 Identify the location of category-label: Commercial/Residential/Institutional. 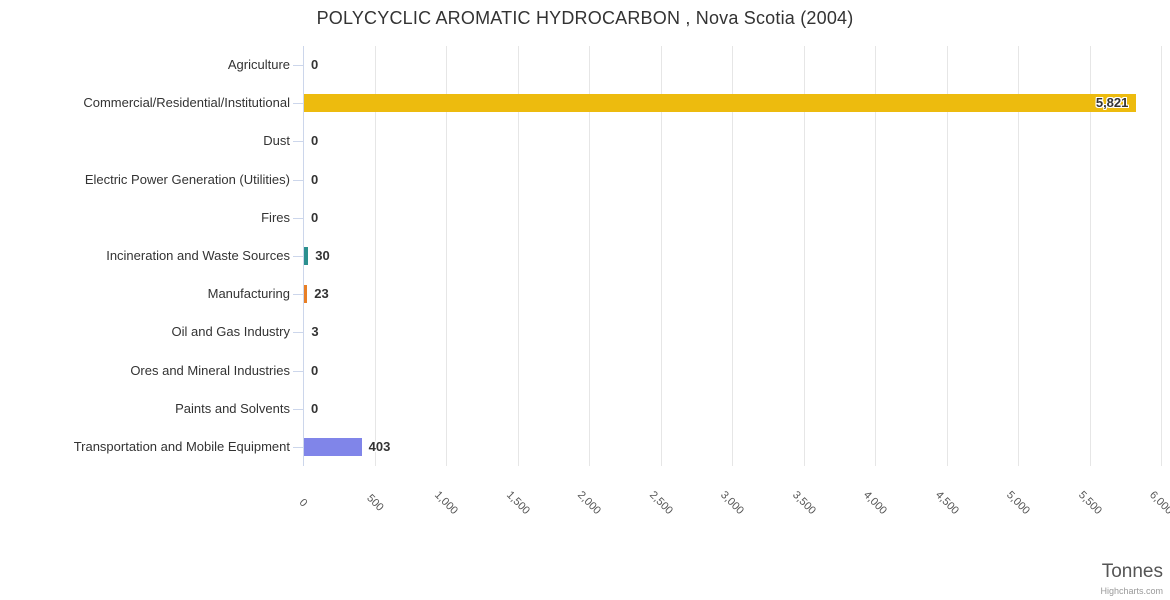
(186, 103).